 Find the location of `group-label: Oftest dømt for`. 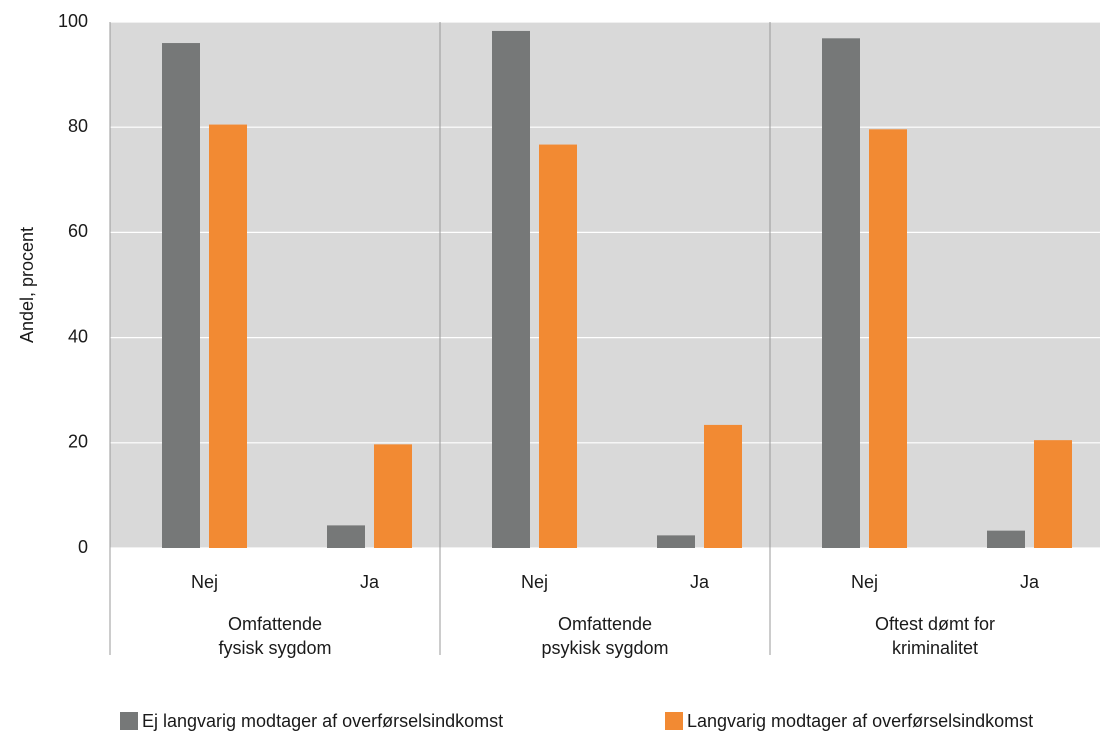

group-label: Oftest dømt for is located at coordinates (935, 624).